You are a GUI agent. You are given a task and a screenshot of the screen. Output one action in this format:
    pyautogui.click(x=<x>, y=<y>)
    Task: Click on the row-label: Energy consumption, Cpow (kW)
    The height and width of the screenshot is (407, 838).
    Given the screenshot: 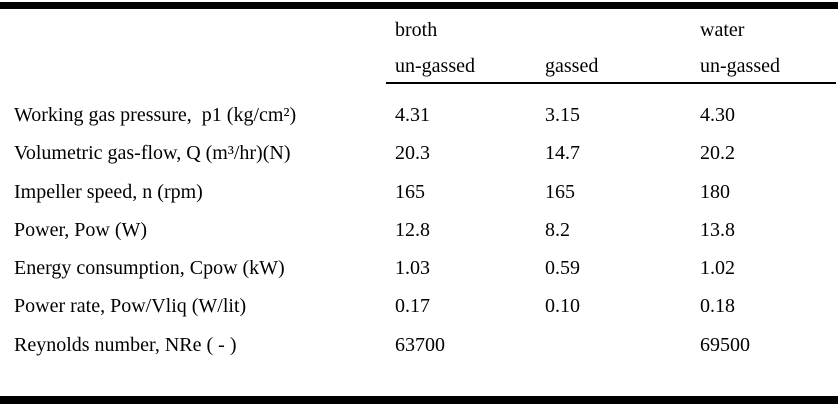 What is the action you would take?
    pyautogui.click(x=149, y=268)
    